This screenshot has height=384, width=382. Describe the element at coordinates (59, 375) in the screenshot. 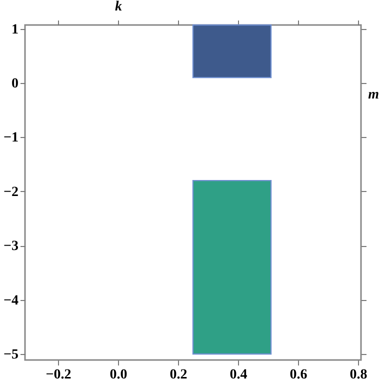

I see `x-tick-label: −0.2` at that location.